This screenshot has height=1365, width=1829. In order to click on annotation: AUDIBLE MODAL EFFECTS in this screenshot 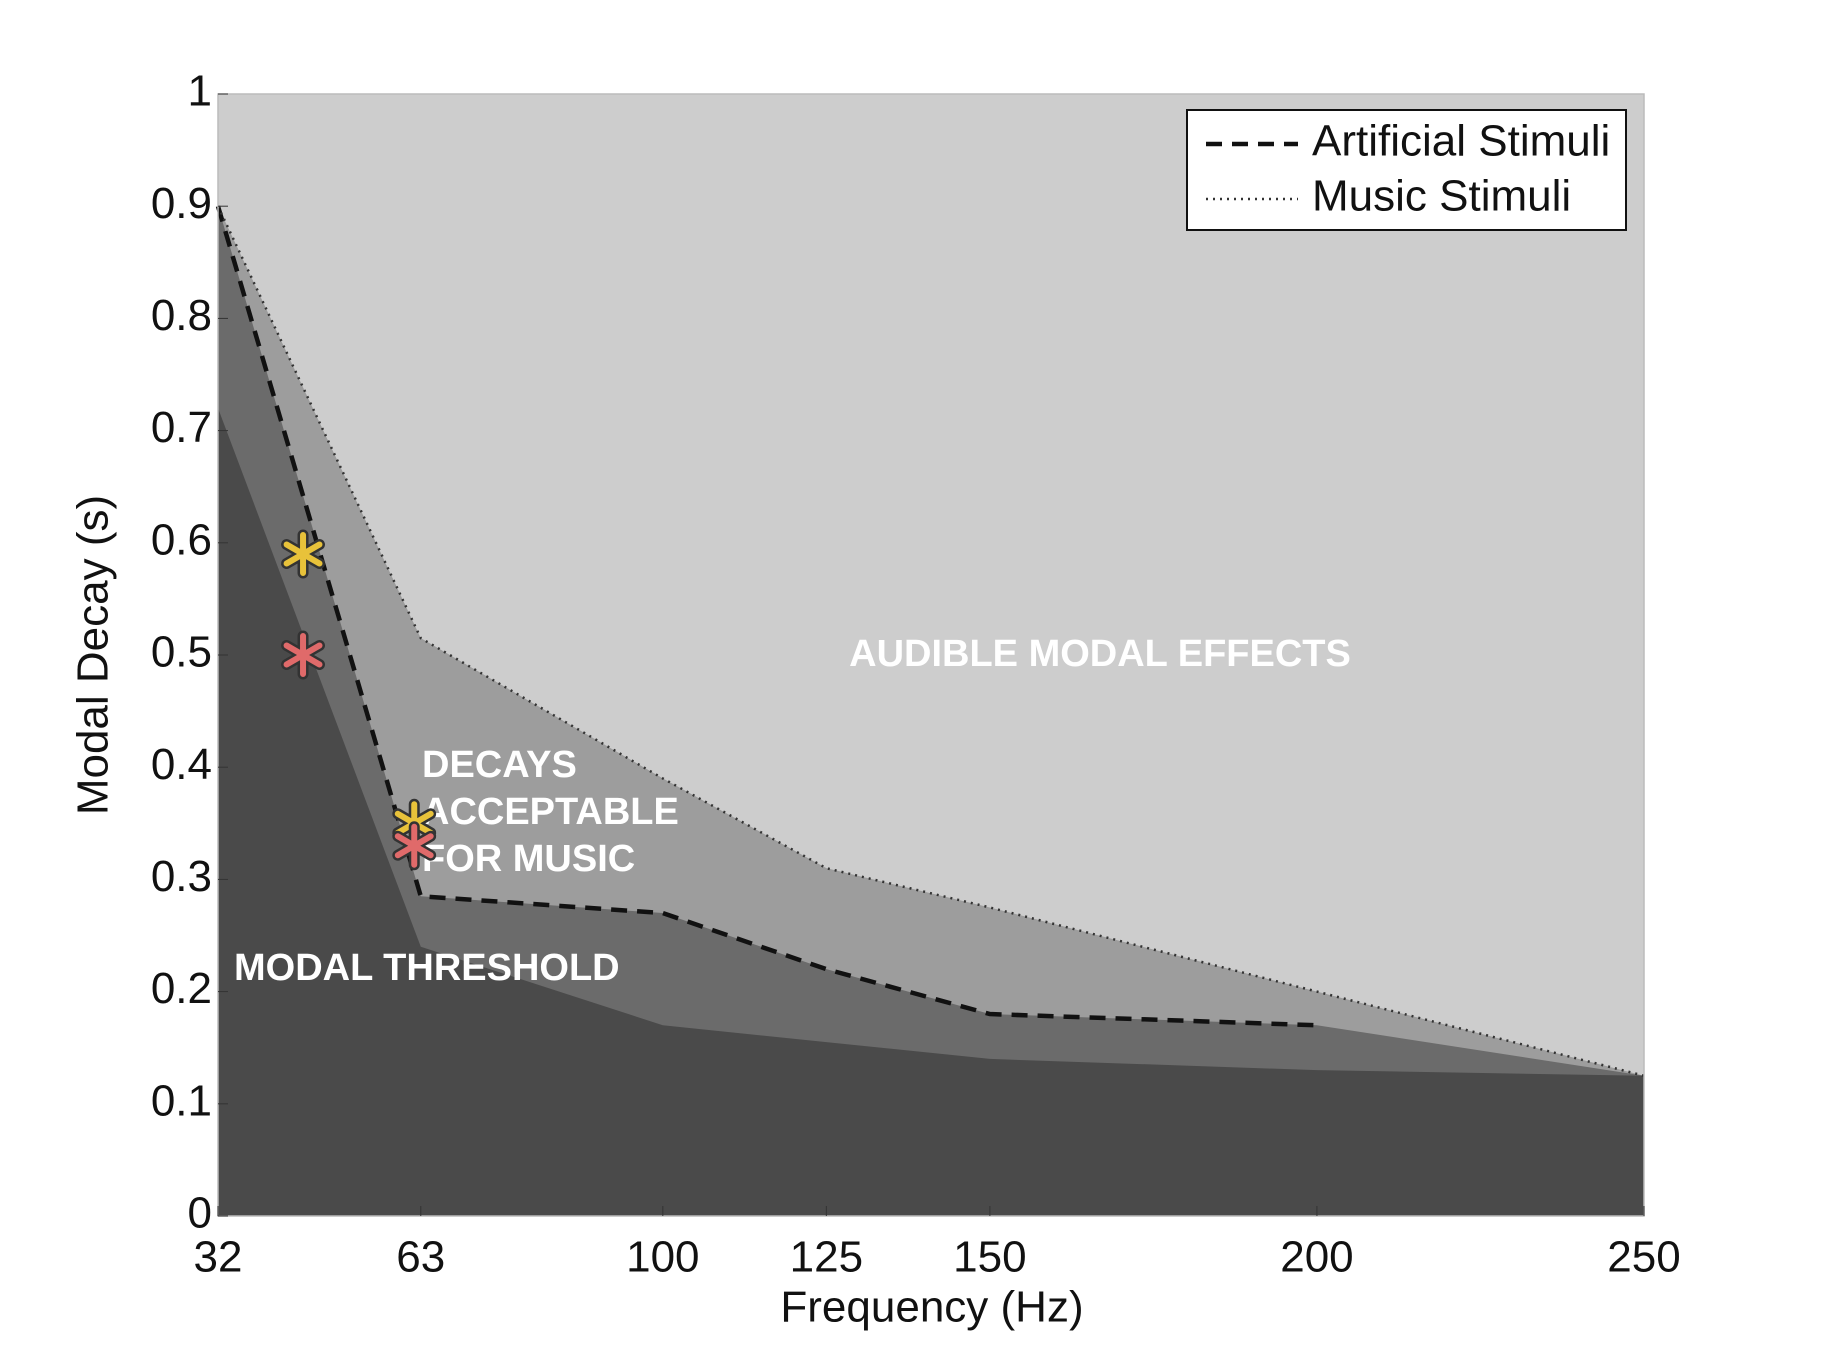, I will do `click(1100, 654)`.